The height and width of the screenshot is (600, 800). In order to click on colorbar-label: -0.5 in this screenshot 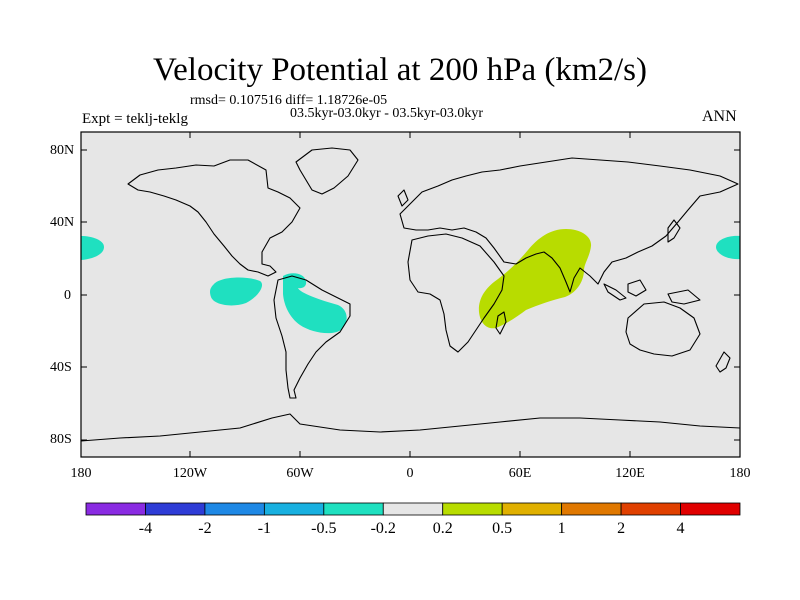, I will do `click(324, 528)`.